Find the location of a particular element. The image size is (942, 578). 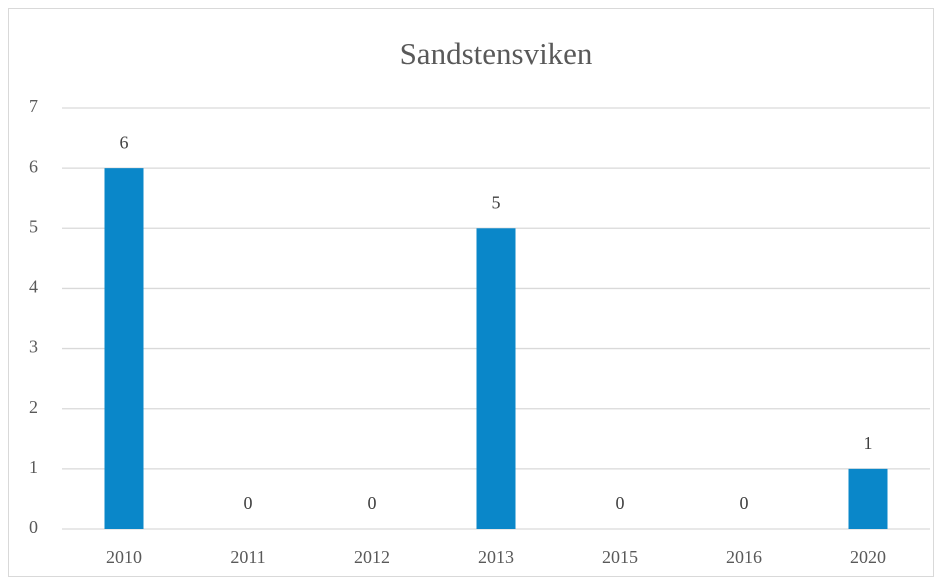

y-tick-label: 2 is located at coordinates (33, 407).